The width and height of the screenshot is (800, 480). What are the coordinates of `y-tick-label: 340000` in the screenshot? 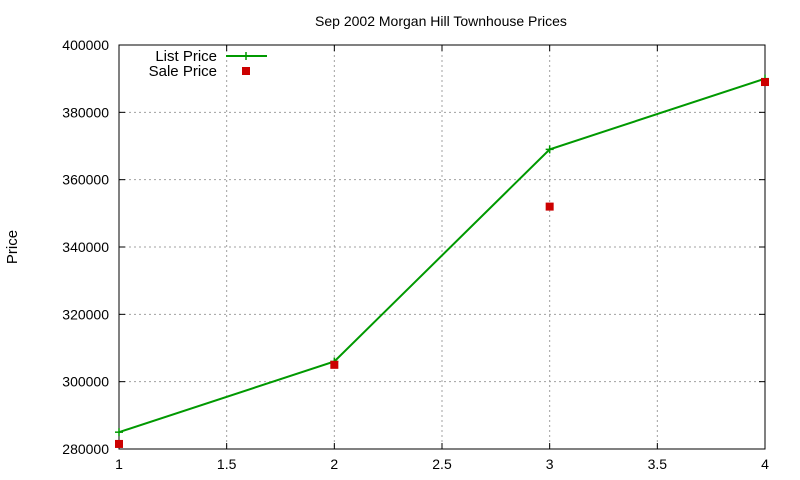 It's located at (85, 247).